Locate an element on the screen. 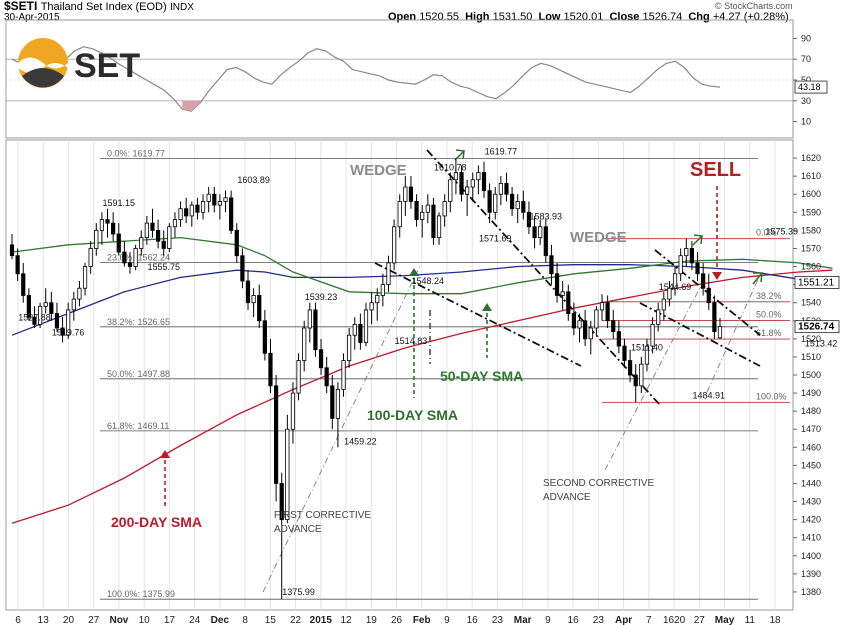  rsi-current-box is located at coordinates (811, 87).